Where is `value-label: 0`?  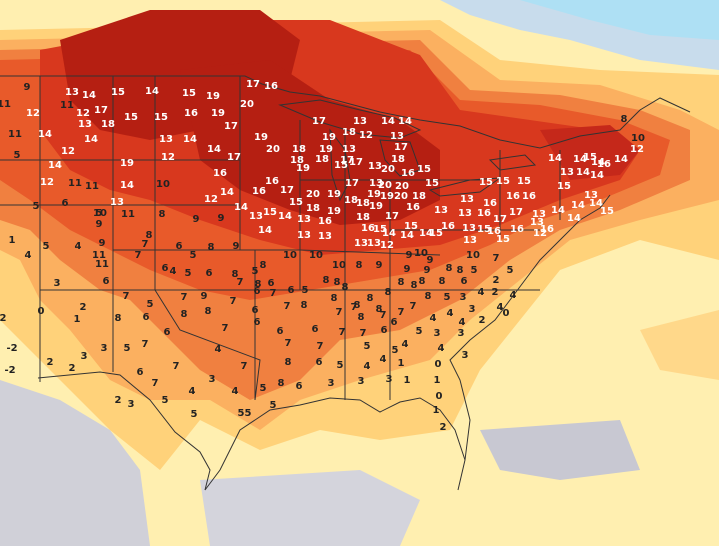 value-label: 0 is located at coordinates (439, 396).